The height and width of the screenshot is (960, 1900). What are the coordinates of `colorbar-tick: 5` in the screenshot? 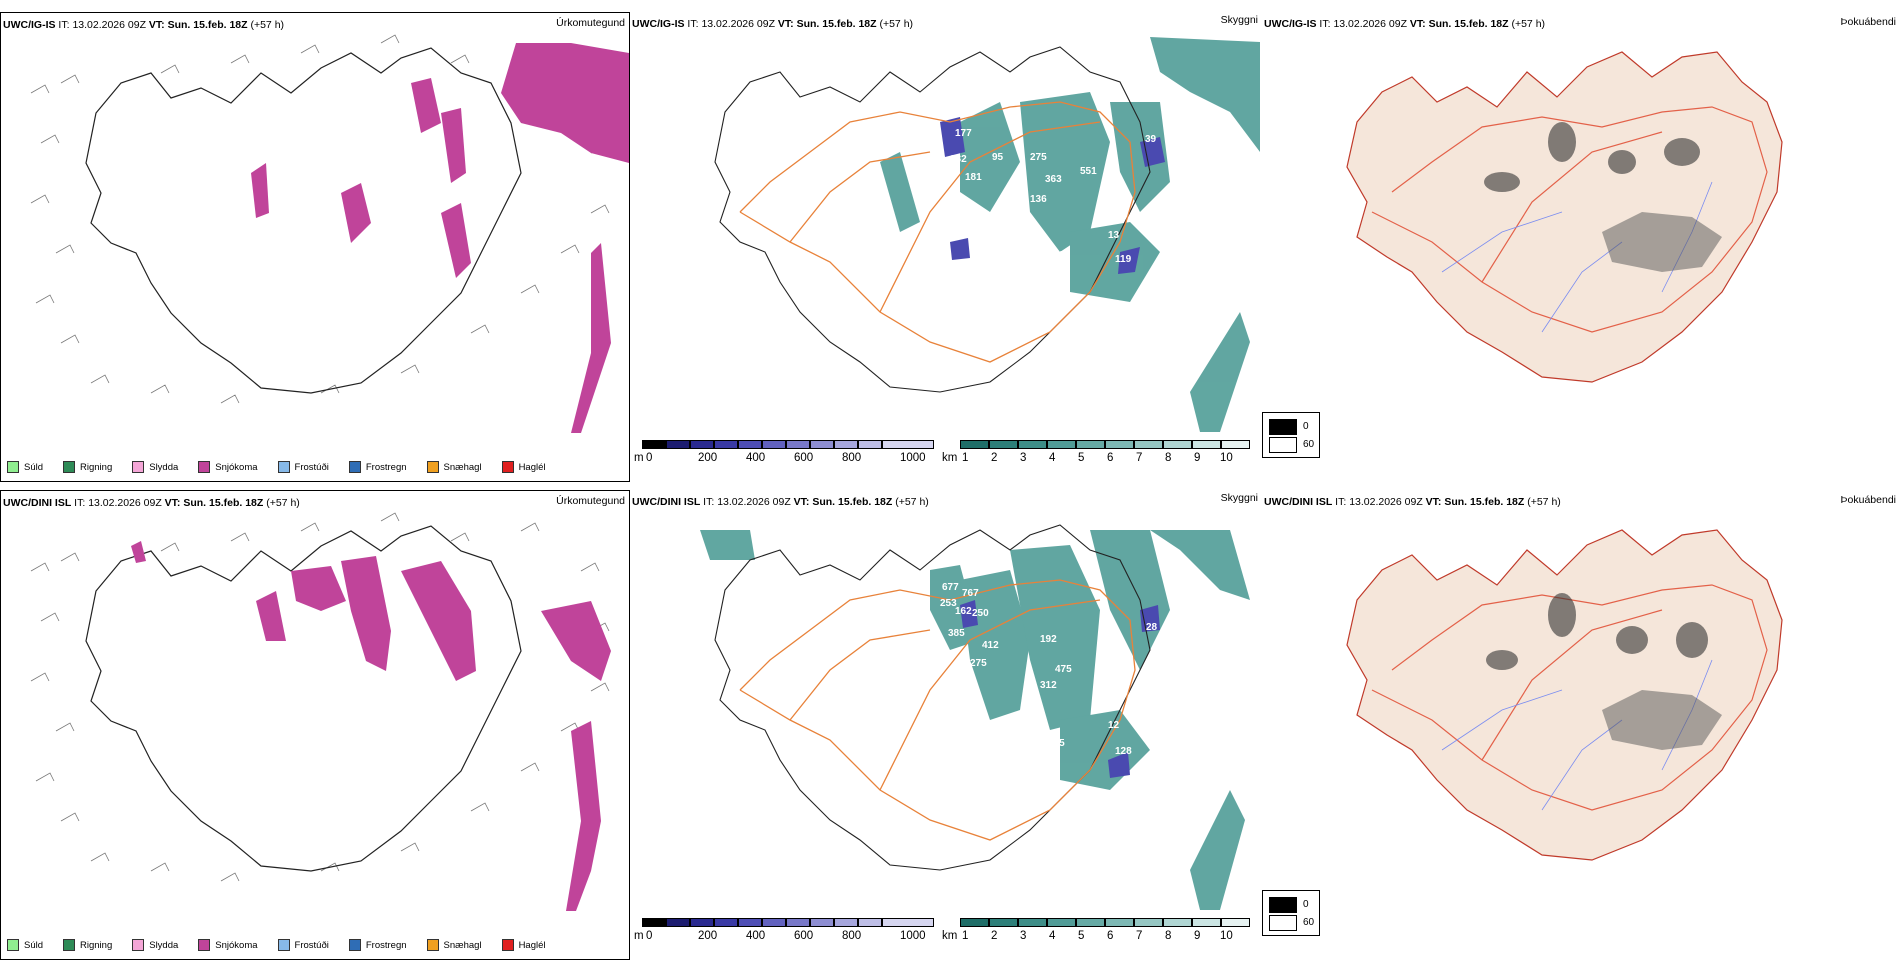 It's located at (1081, 936).